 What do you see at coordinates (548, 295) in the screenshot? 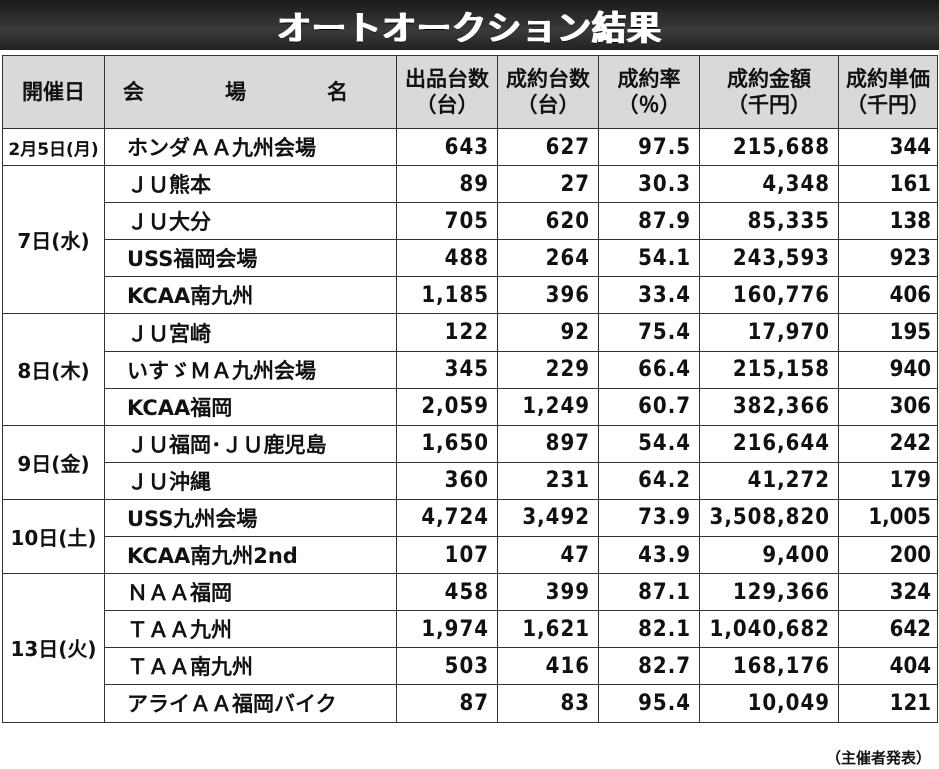
I see `sold-cell: 396` at bounding box center [548, 295].